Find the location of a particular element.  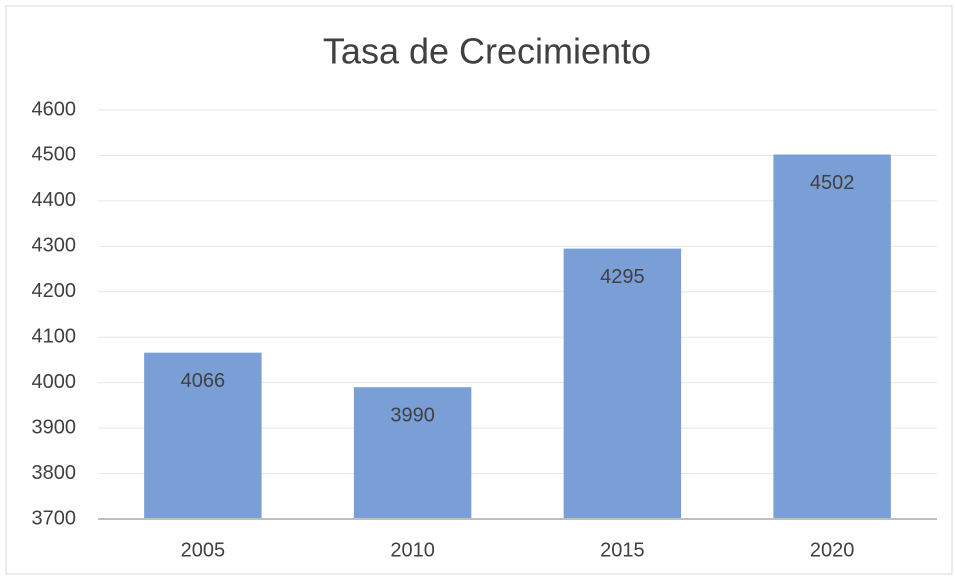

x-tick-label: 2005 is located at coordinates (203, 550).